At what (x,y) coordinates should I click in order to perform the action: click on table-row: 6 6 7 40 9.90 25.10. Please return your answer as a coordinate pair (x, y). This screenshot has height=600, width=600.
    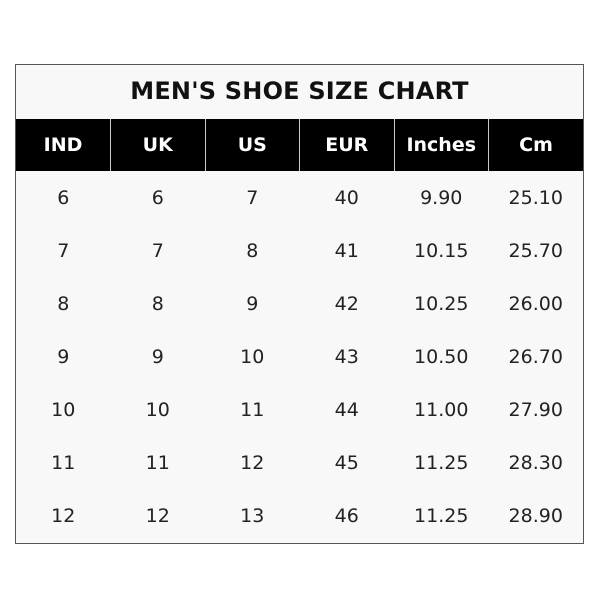
    Looking at the image, I should click on (299, 197).